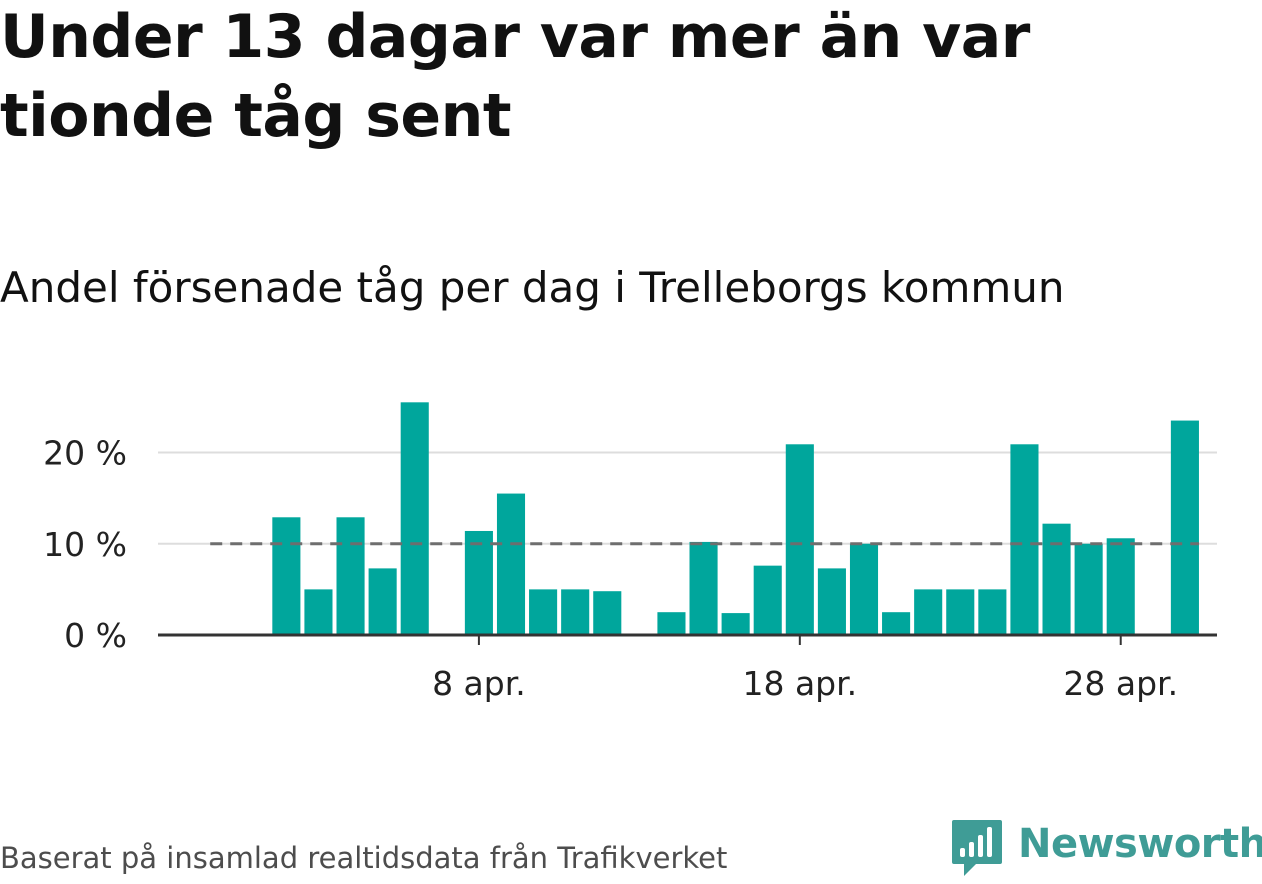 This screenshot has width=1262, height=884. I want to click on newsworthy-logo: Newsworthy, so click(1106, 848).